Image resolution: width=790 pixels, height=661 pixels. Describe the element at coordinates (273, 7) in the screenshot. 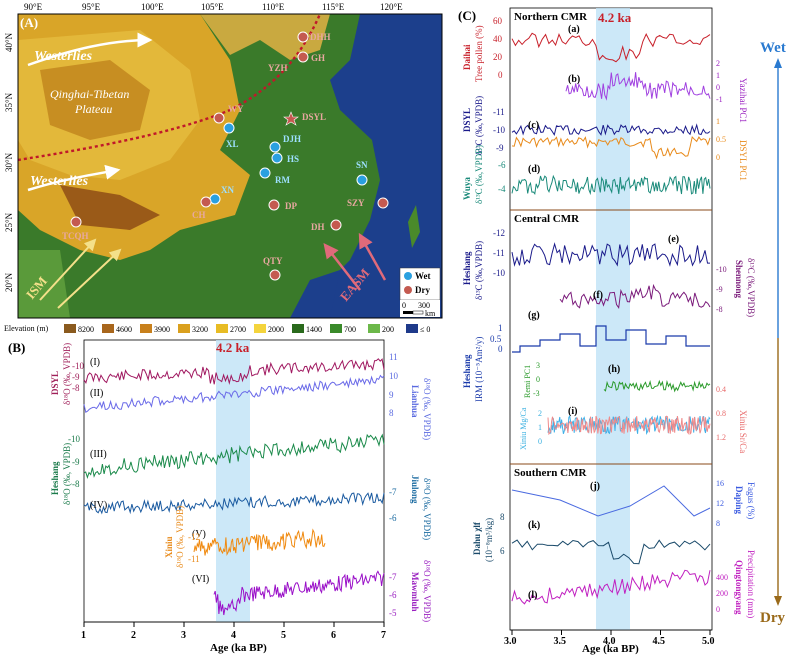

I see `lon-tick: 110°E` at that location.